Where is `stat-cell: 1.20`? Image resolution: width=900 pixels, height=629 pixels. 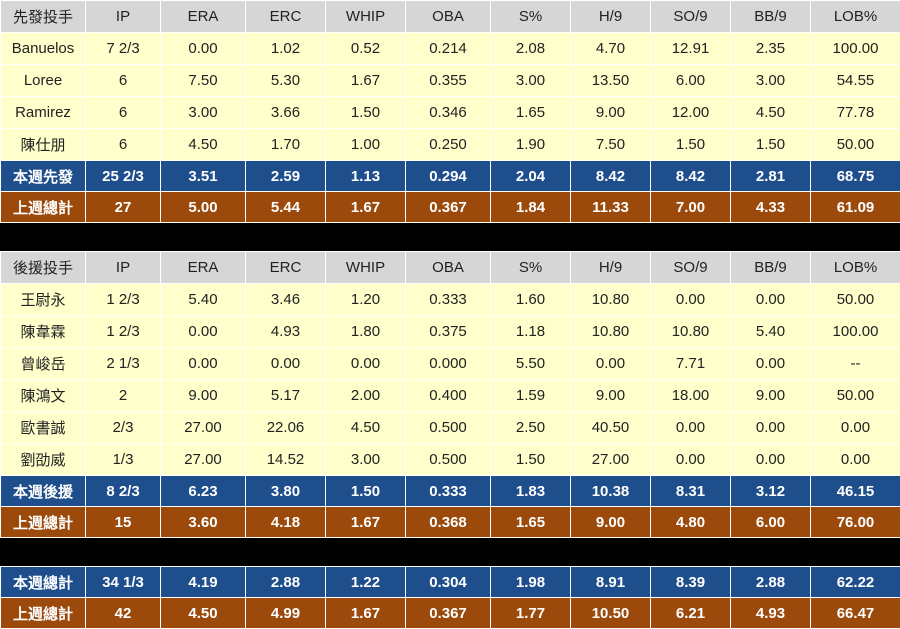 stat-cell: 1.20 is located at coordinates (366, 300).